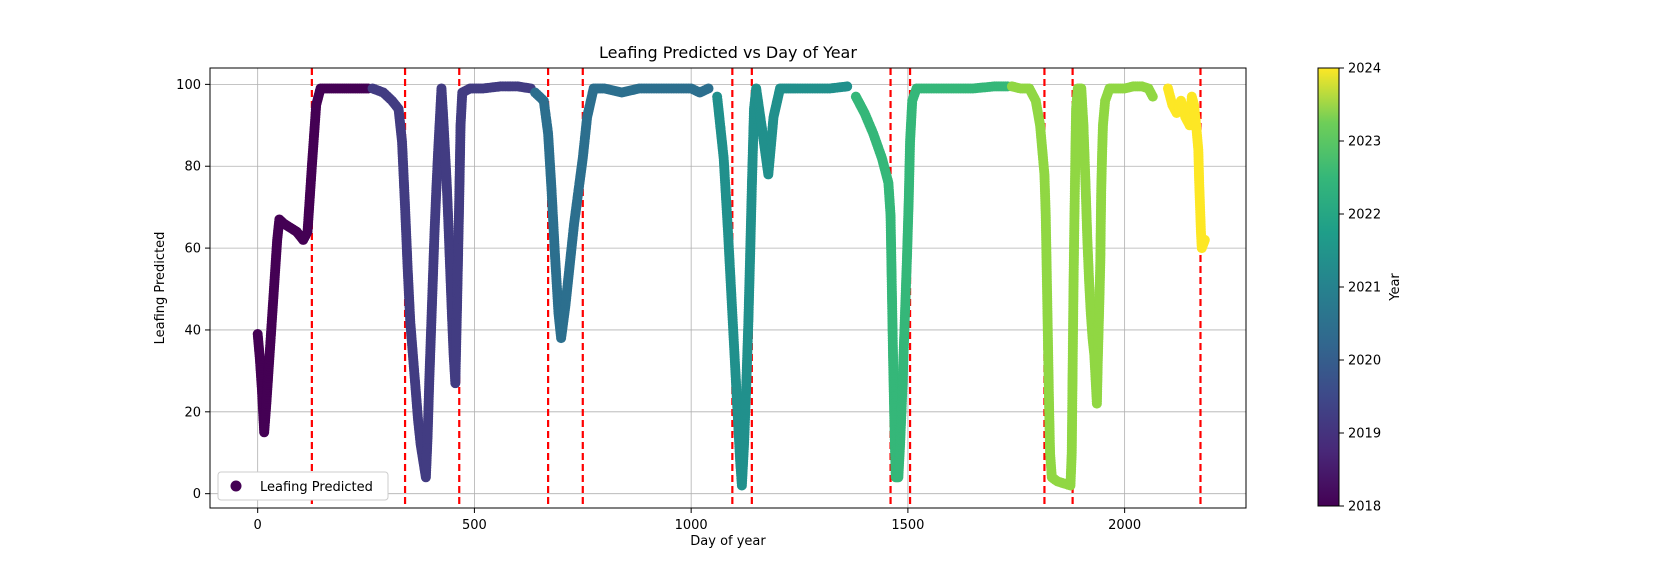 This screenshot has height=562, width=1661. Describe the element at coordinates (728, 541) in the screenshot. I see `x-axis-label: Day of year` at that location.